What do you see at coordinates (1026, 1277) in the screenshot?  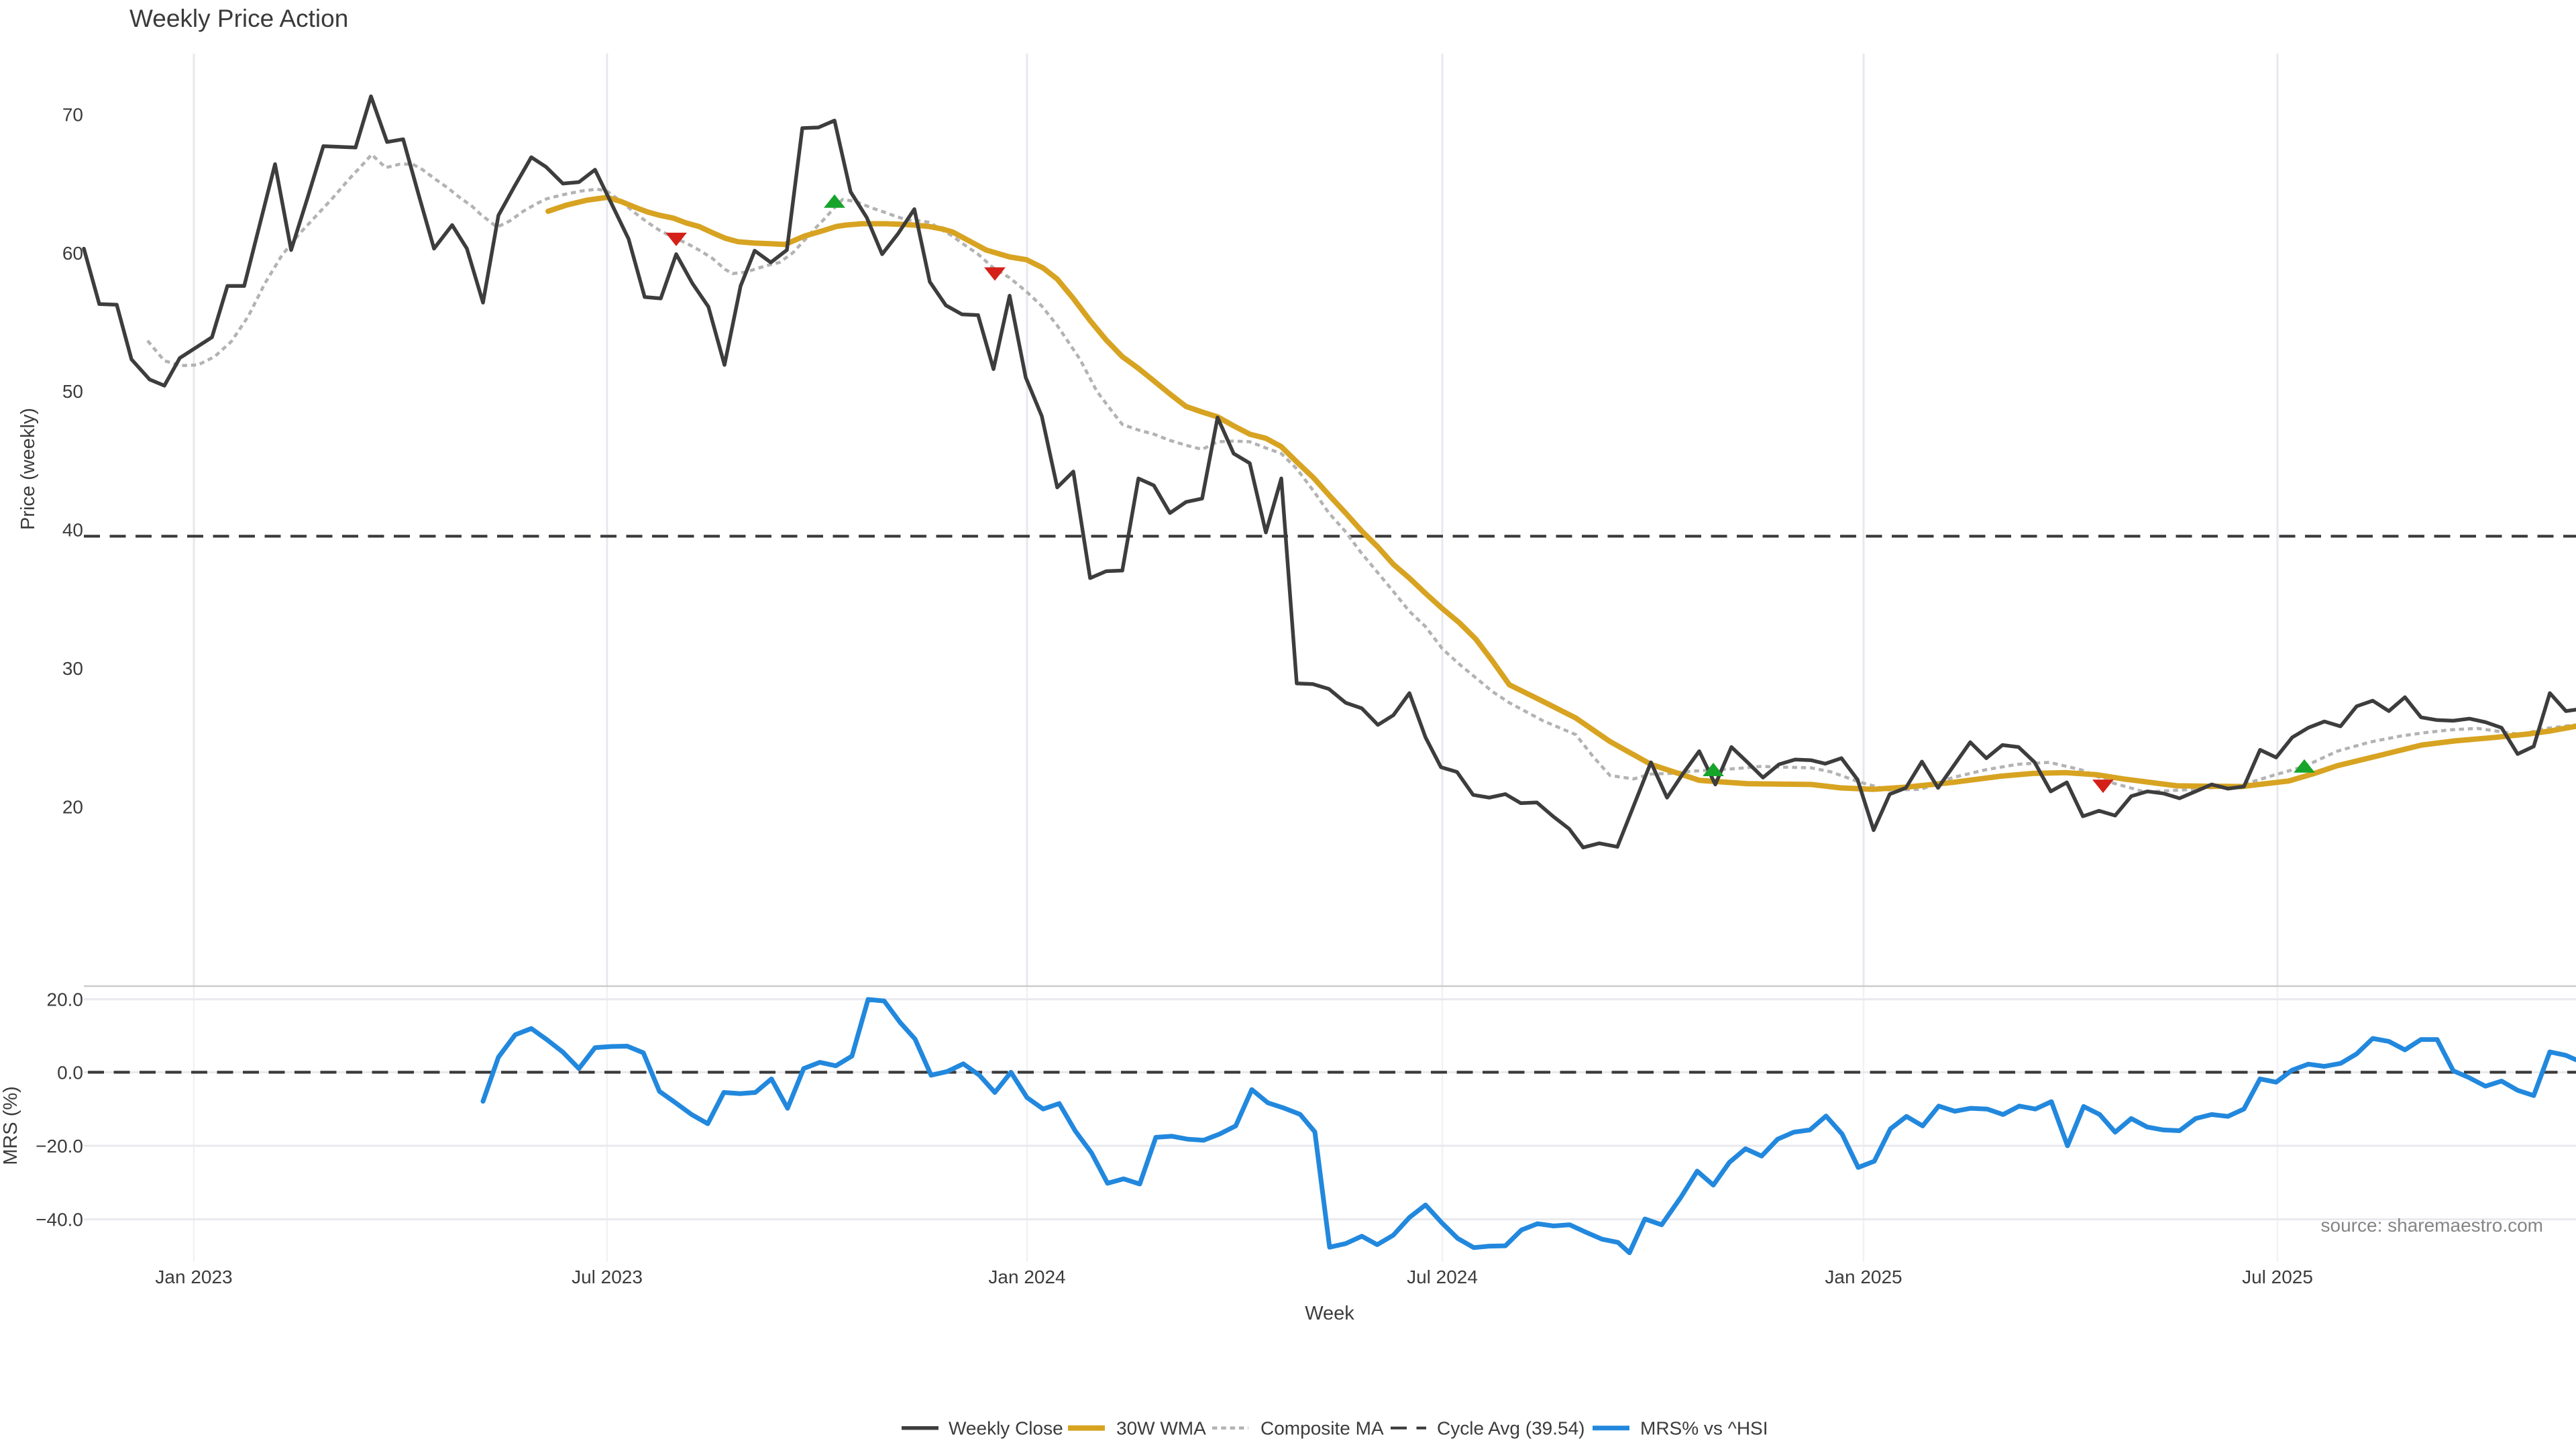 I see `svg-text: Jan 2024` at bounding box center [1026, 1277].